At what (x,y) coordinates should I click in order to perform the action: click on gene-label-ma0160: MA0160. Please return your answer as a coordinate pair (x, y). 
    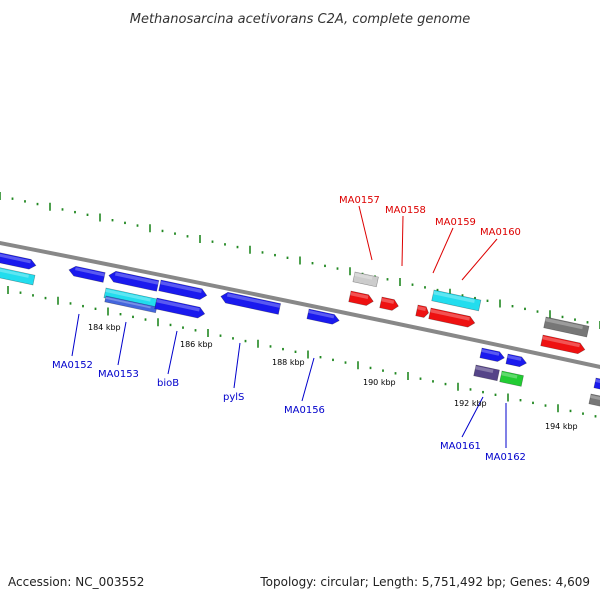
    Looking at the image, I should click on (500, 232).